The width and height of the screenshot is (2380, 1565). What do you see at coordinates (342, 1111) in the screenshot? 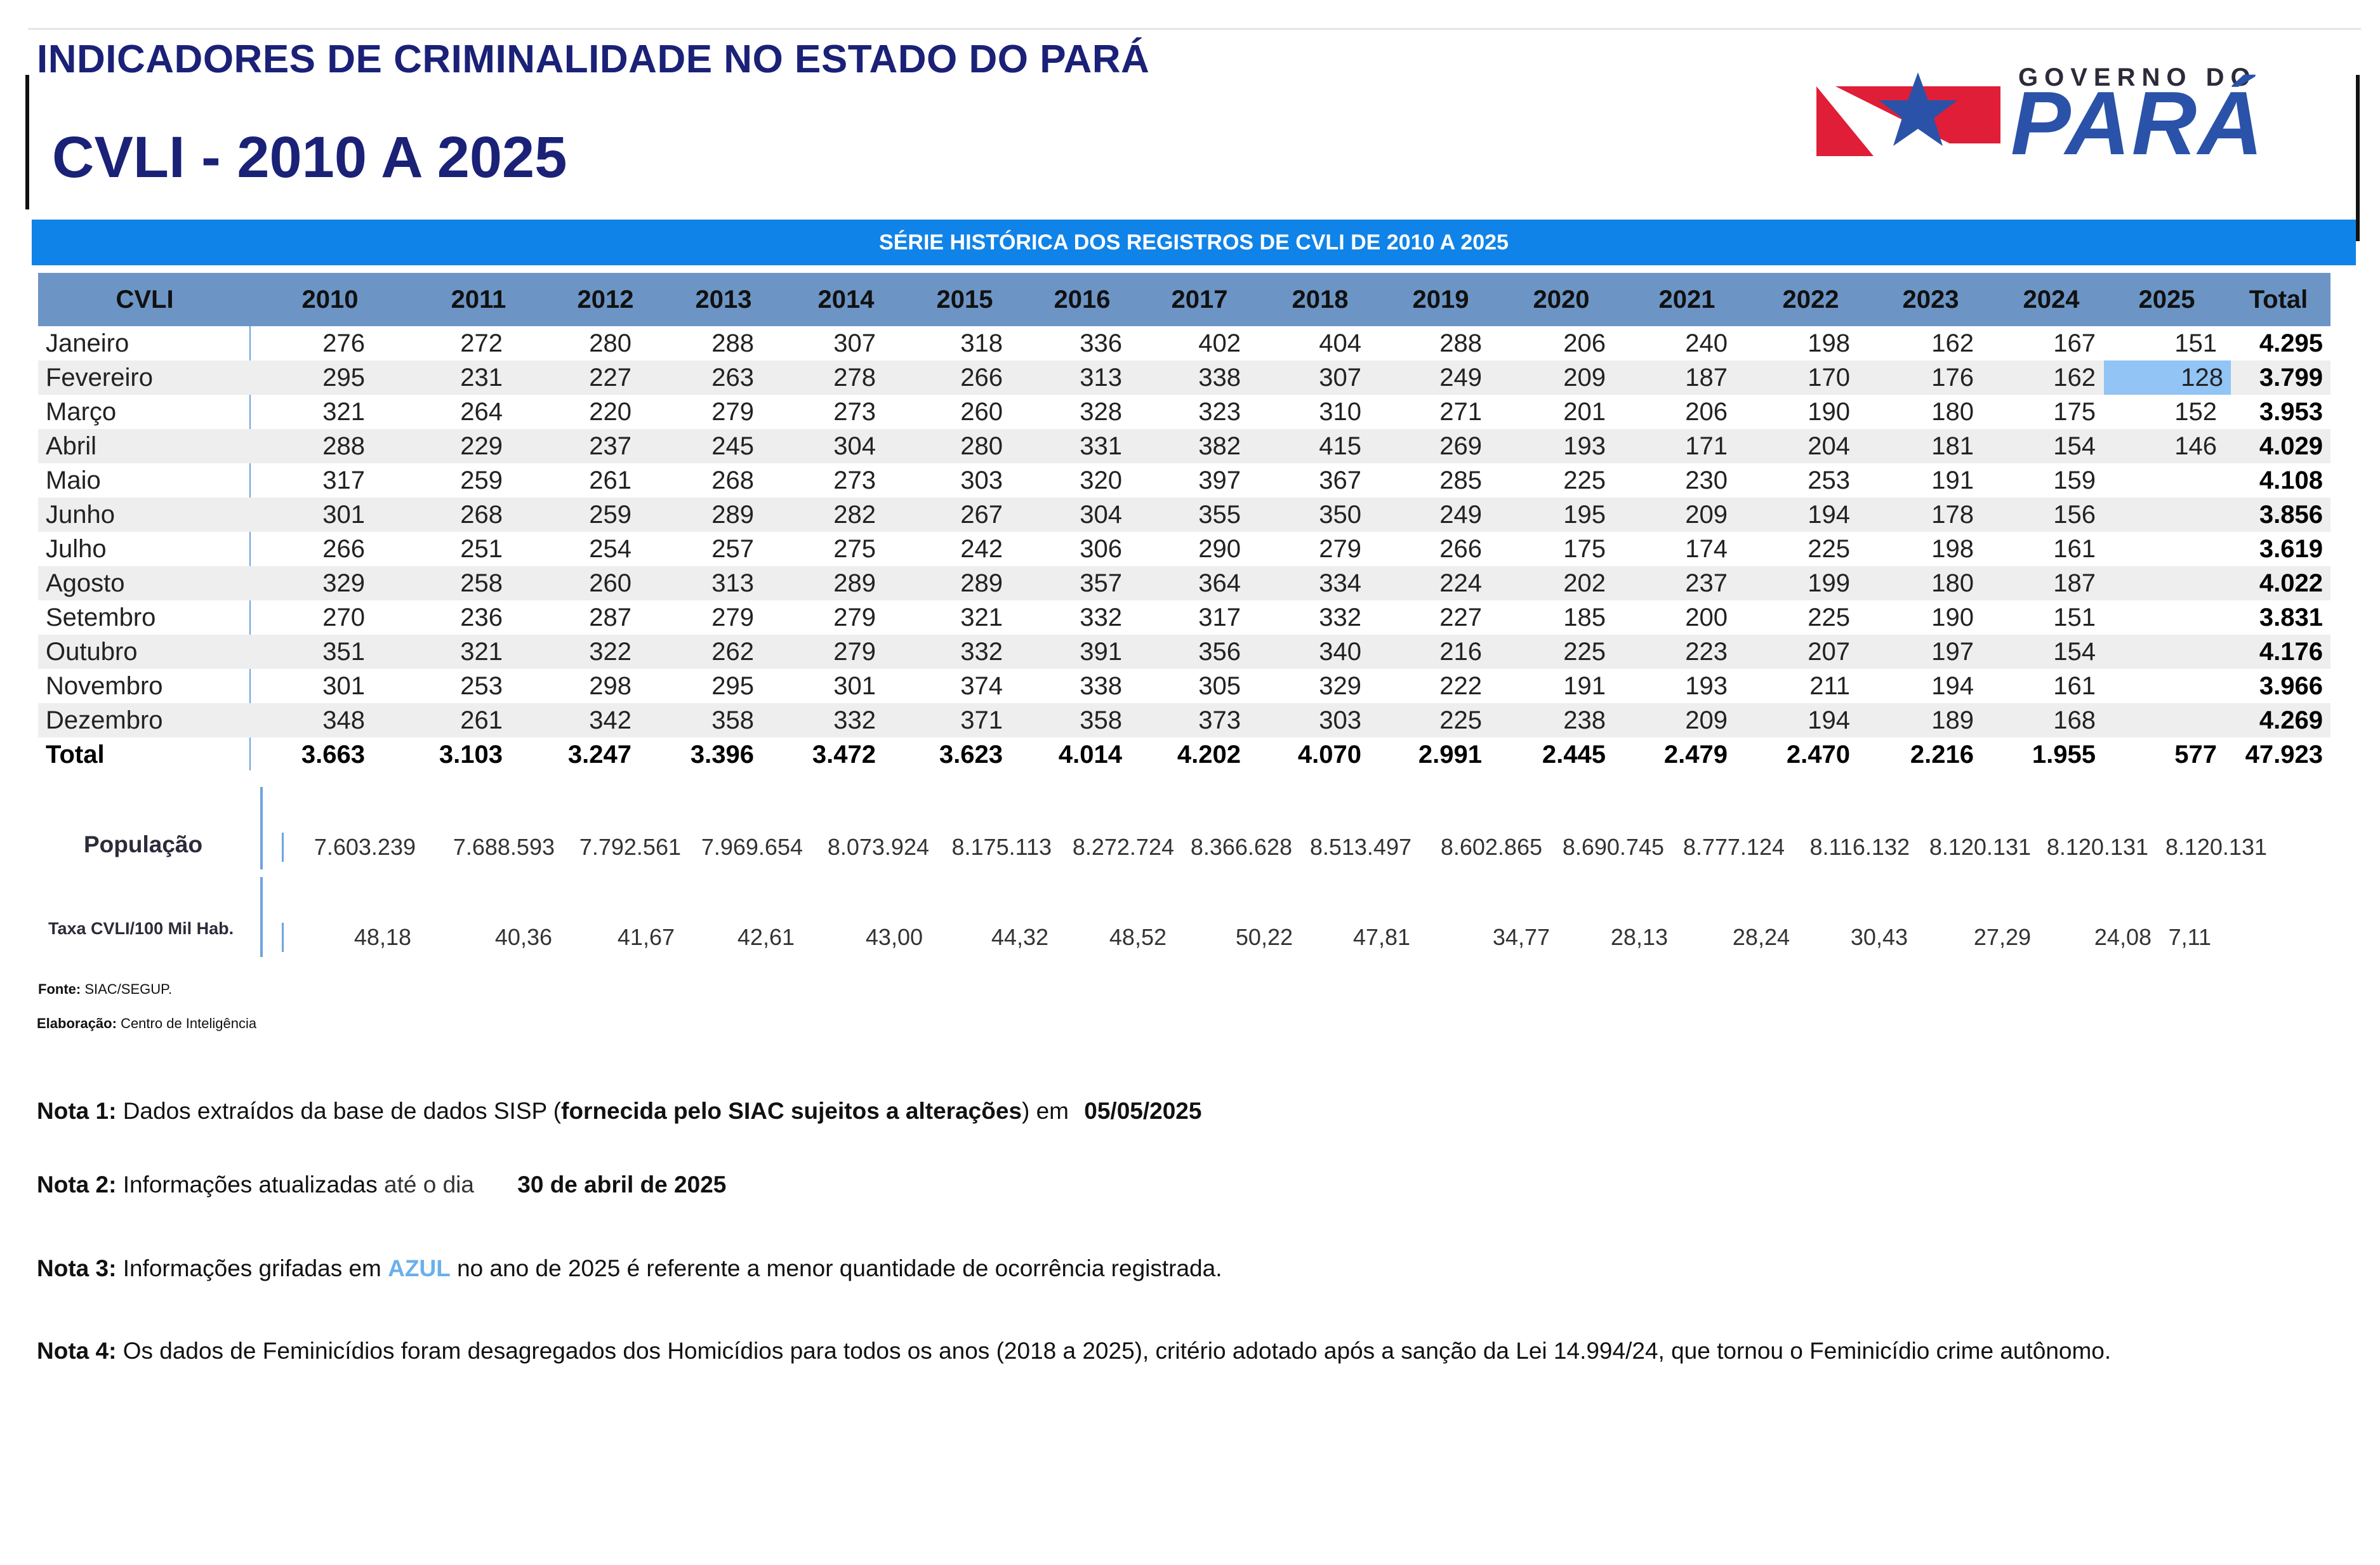
I see `note-1-text-a: Dados extraídos da base de dados SISP (` at bounding box center [342, 1111].